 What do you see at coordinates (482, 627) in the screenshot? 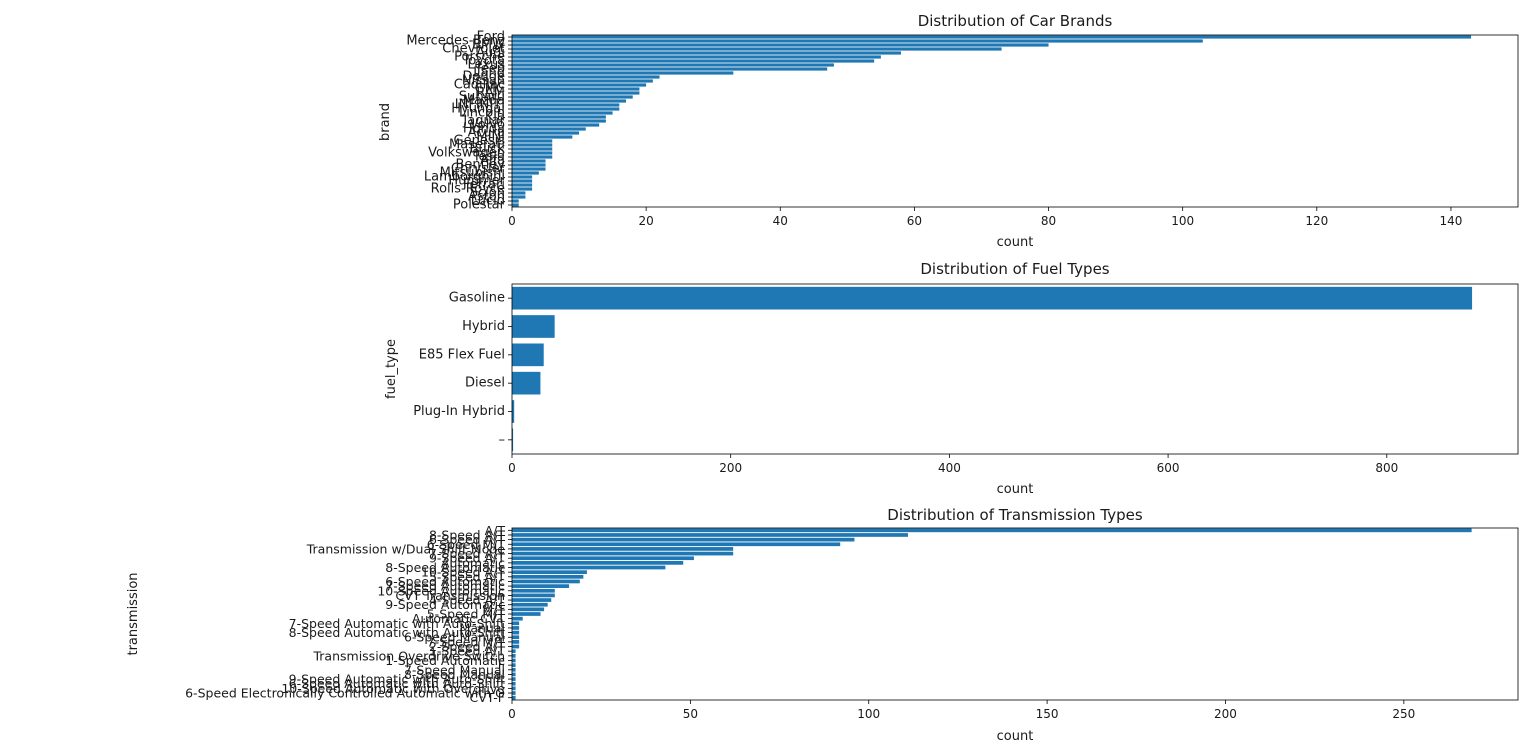
I see `y-tick-label: Manual` at bounding box center [482, 627].